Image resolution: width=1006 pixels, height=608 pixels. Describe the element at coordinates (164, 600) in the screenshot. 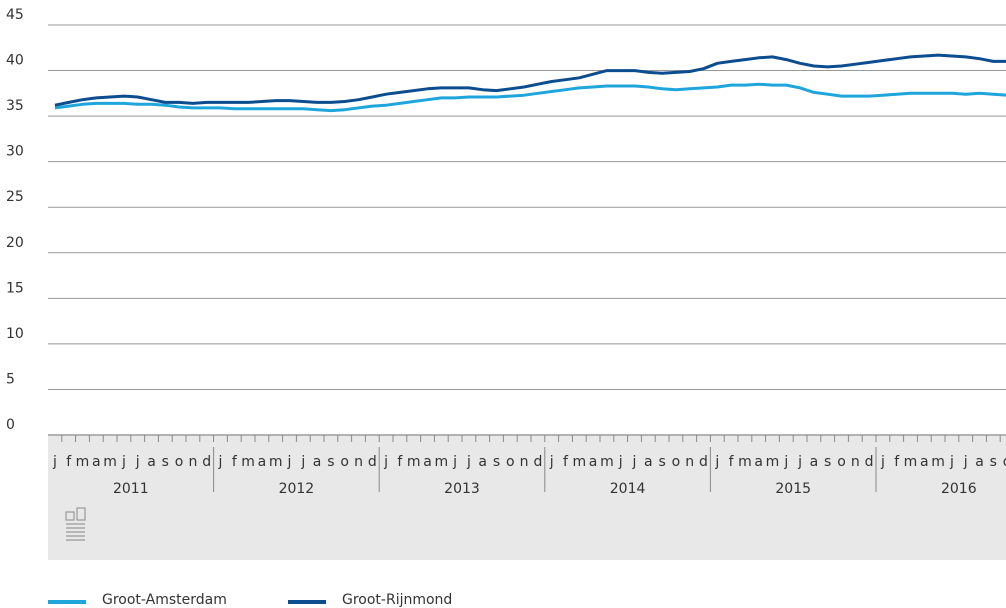

I see `legend-label: Groot-Amsterdam` at that location.